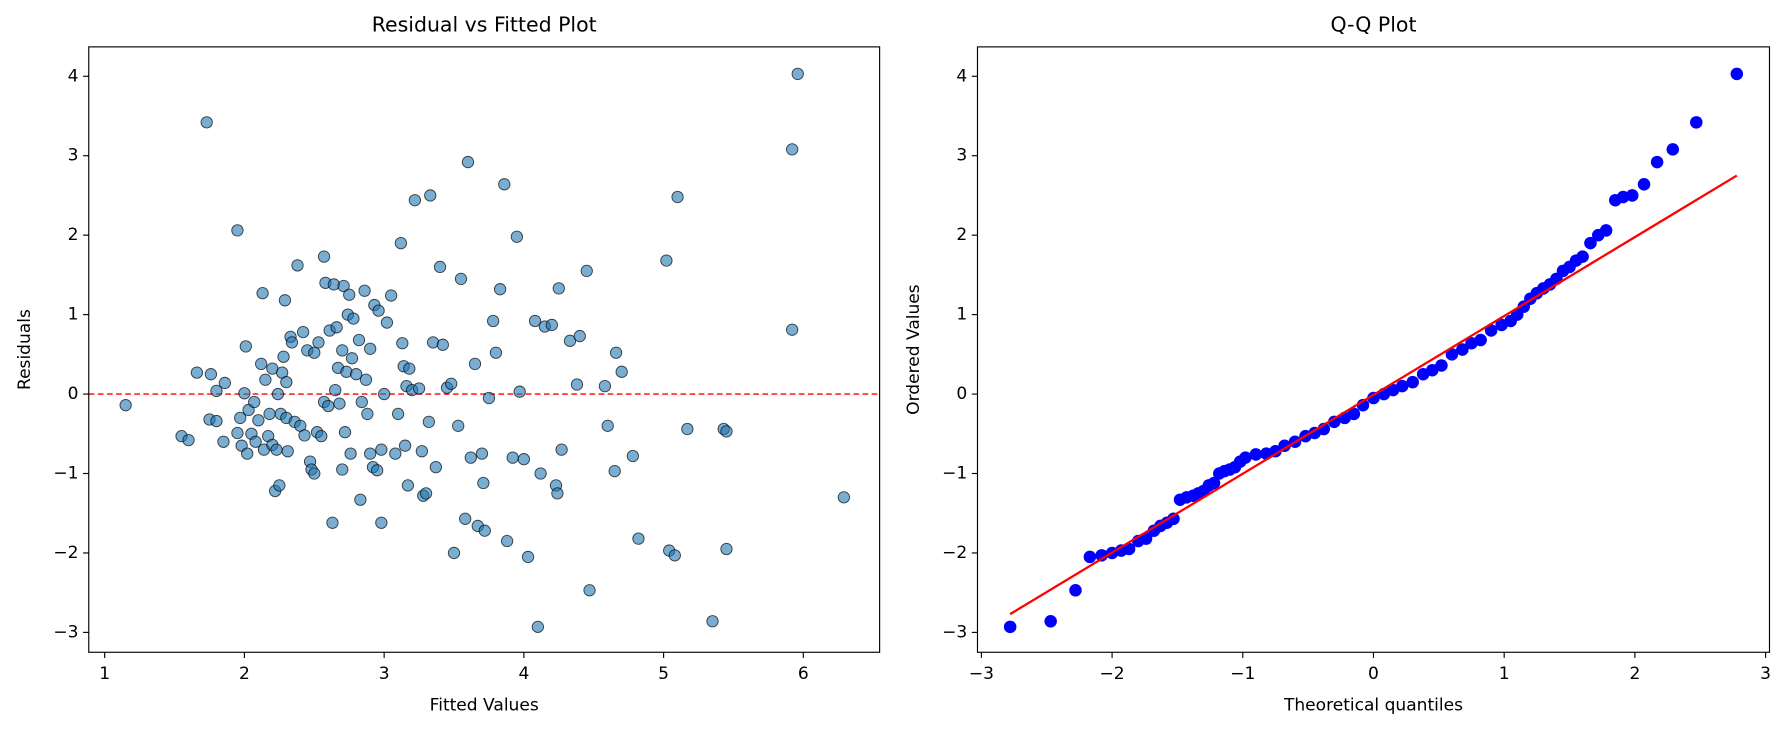 The image size is (1782, 731). What do you see at coordinates (954, 553) in the screenshot?
I see `y-tick-label: −2` at bounding box center [954, 553].